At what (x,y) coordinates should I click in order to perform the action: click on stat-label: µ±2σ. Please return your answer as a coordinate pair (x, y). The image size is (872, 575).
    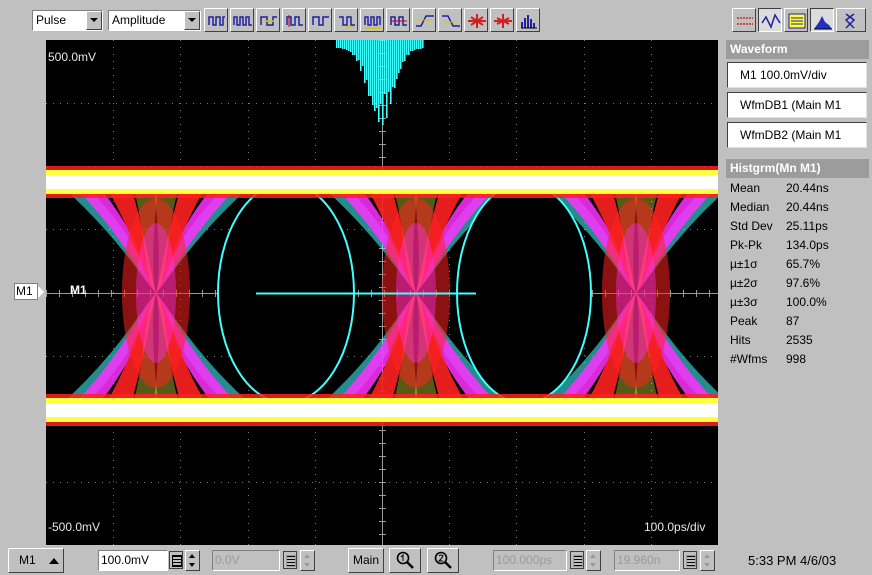
    Looking at the image, I should click on (744, 283).